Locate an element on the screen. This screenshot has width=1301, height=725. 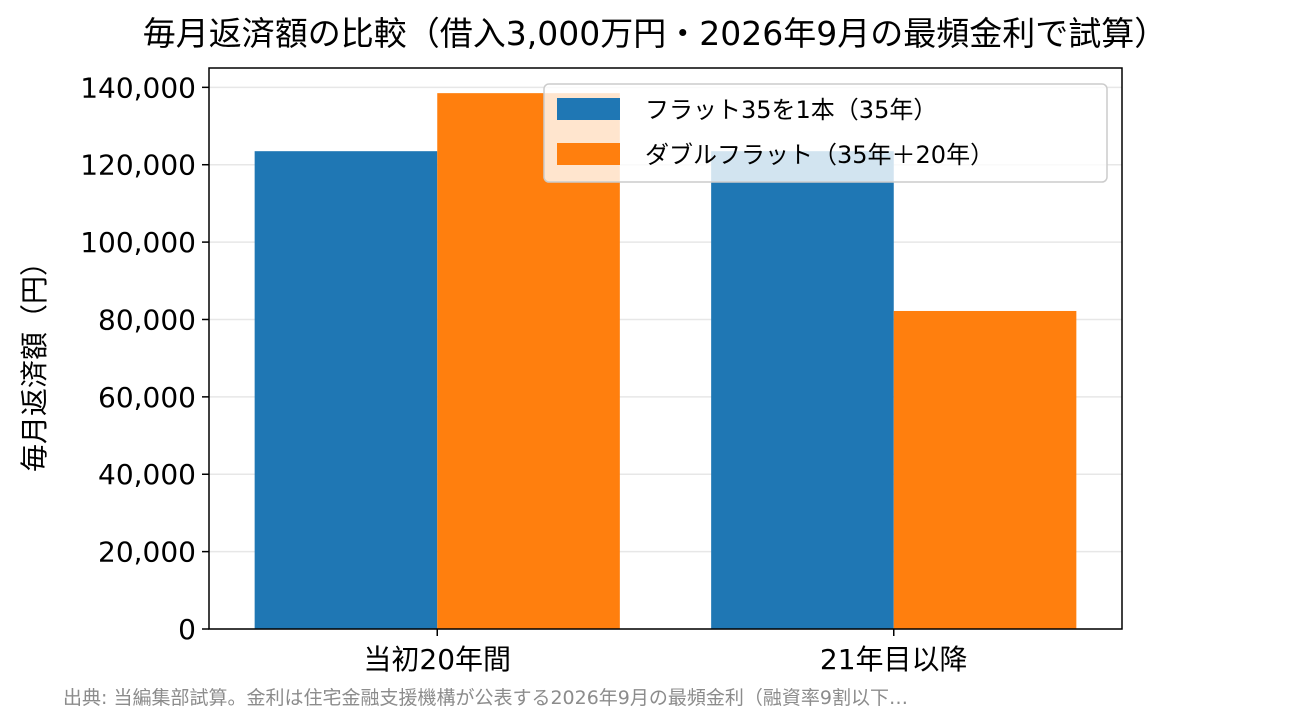
legend-swatch-single-flat is located at coordinates (588, 109).